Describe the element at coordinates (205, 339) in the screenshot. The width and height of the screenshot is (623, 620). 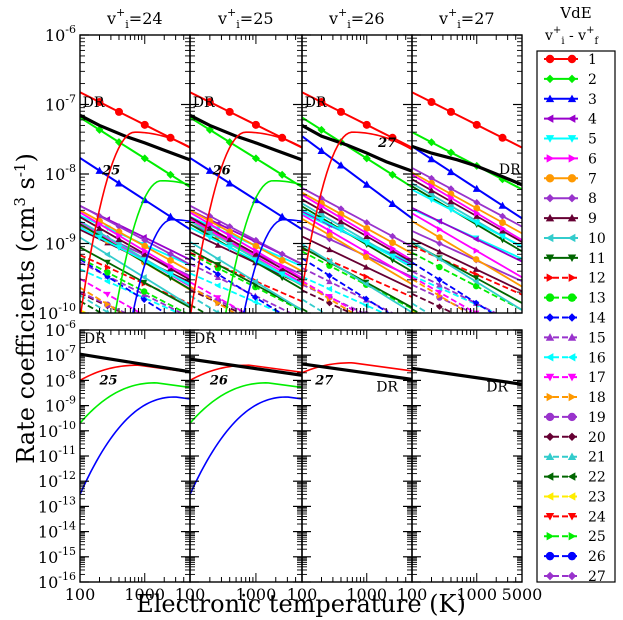
I see `dr-label-bottom: DR` at that location.